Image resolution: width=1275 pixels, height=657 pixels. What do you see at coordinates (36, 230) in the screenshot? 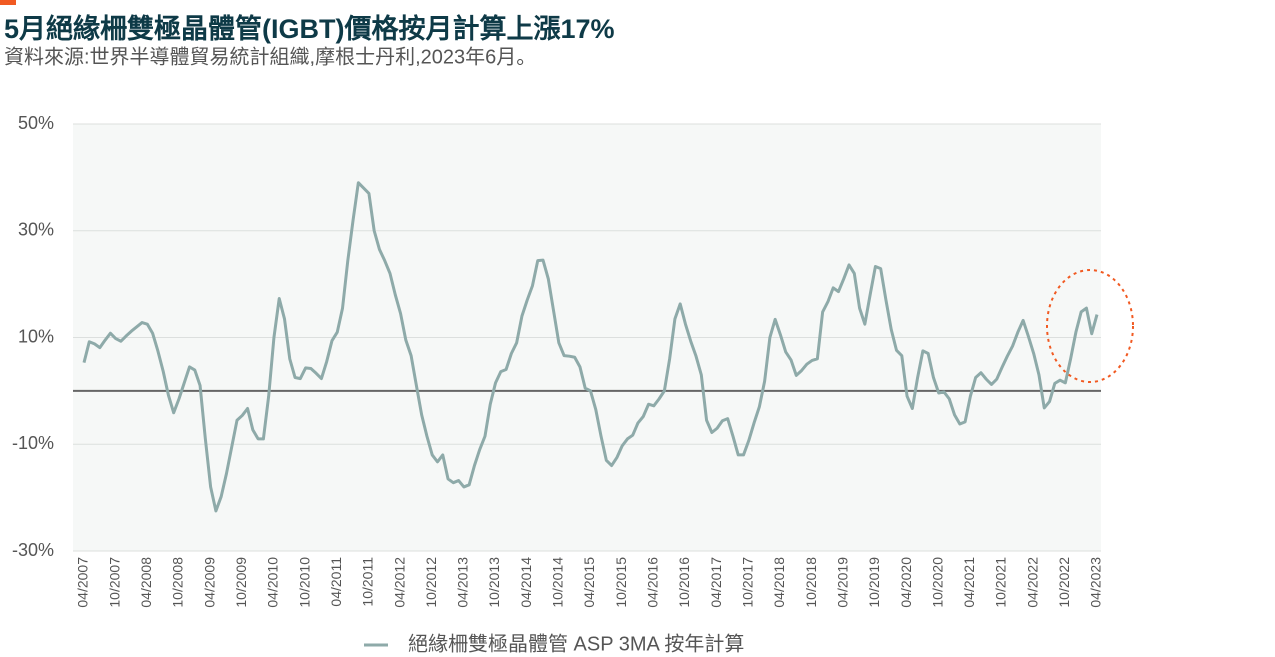
I see `y-tick-label: 30%` at bounding box center [36, 230].